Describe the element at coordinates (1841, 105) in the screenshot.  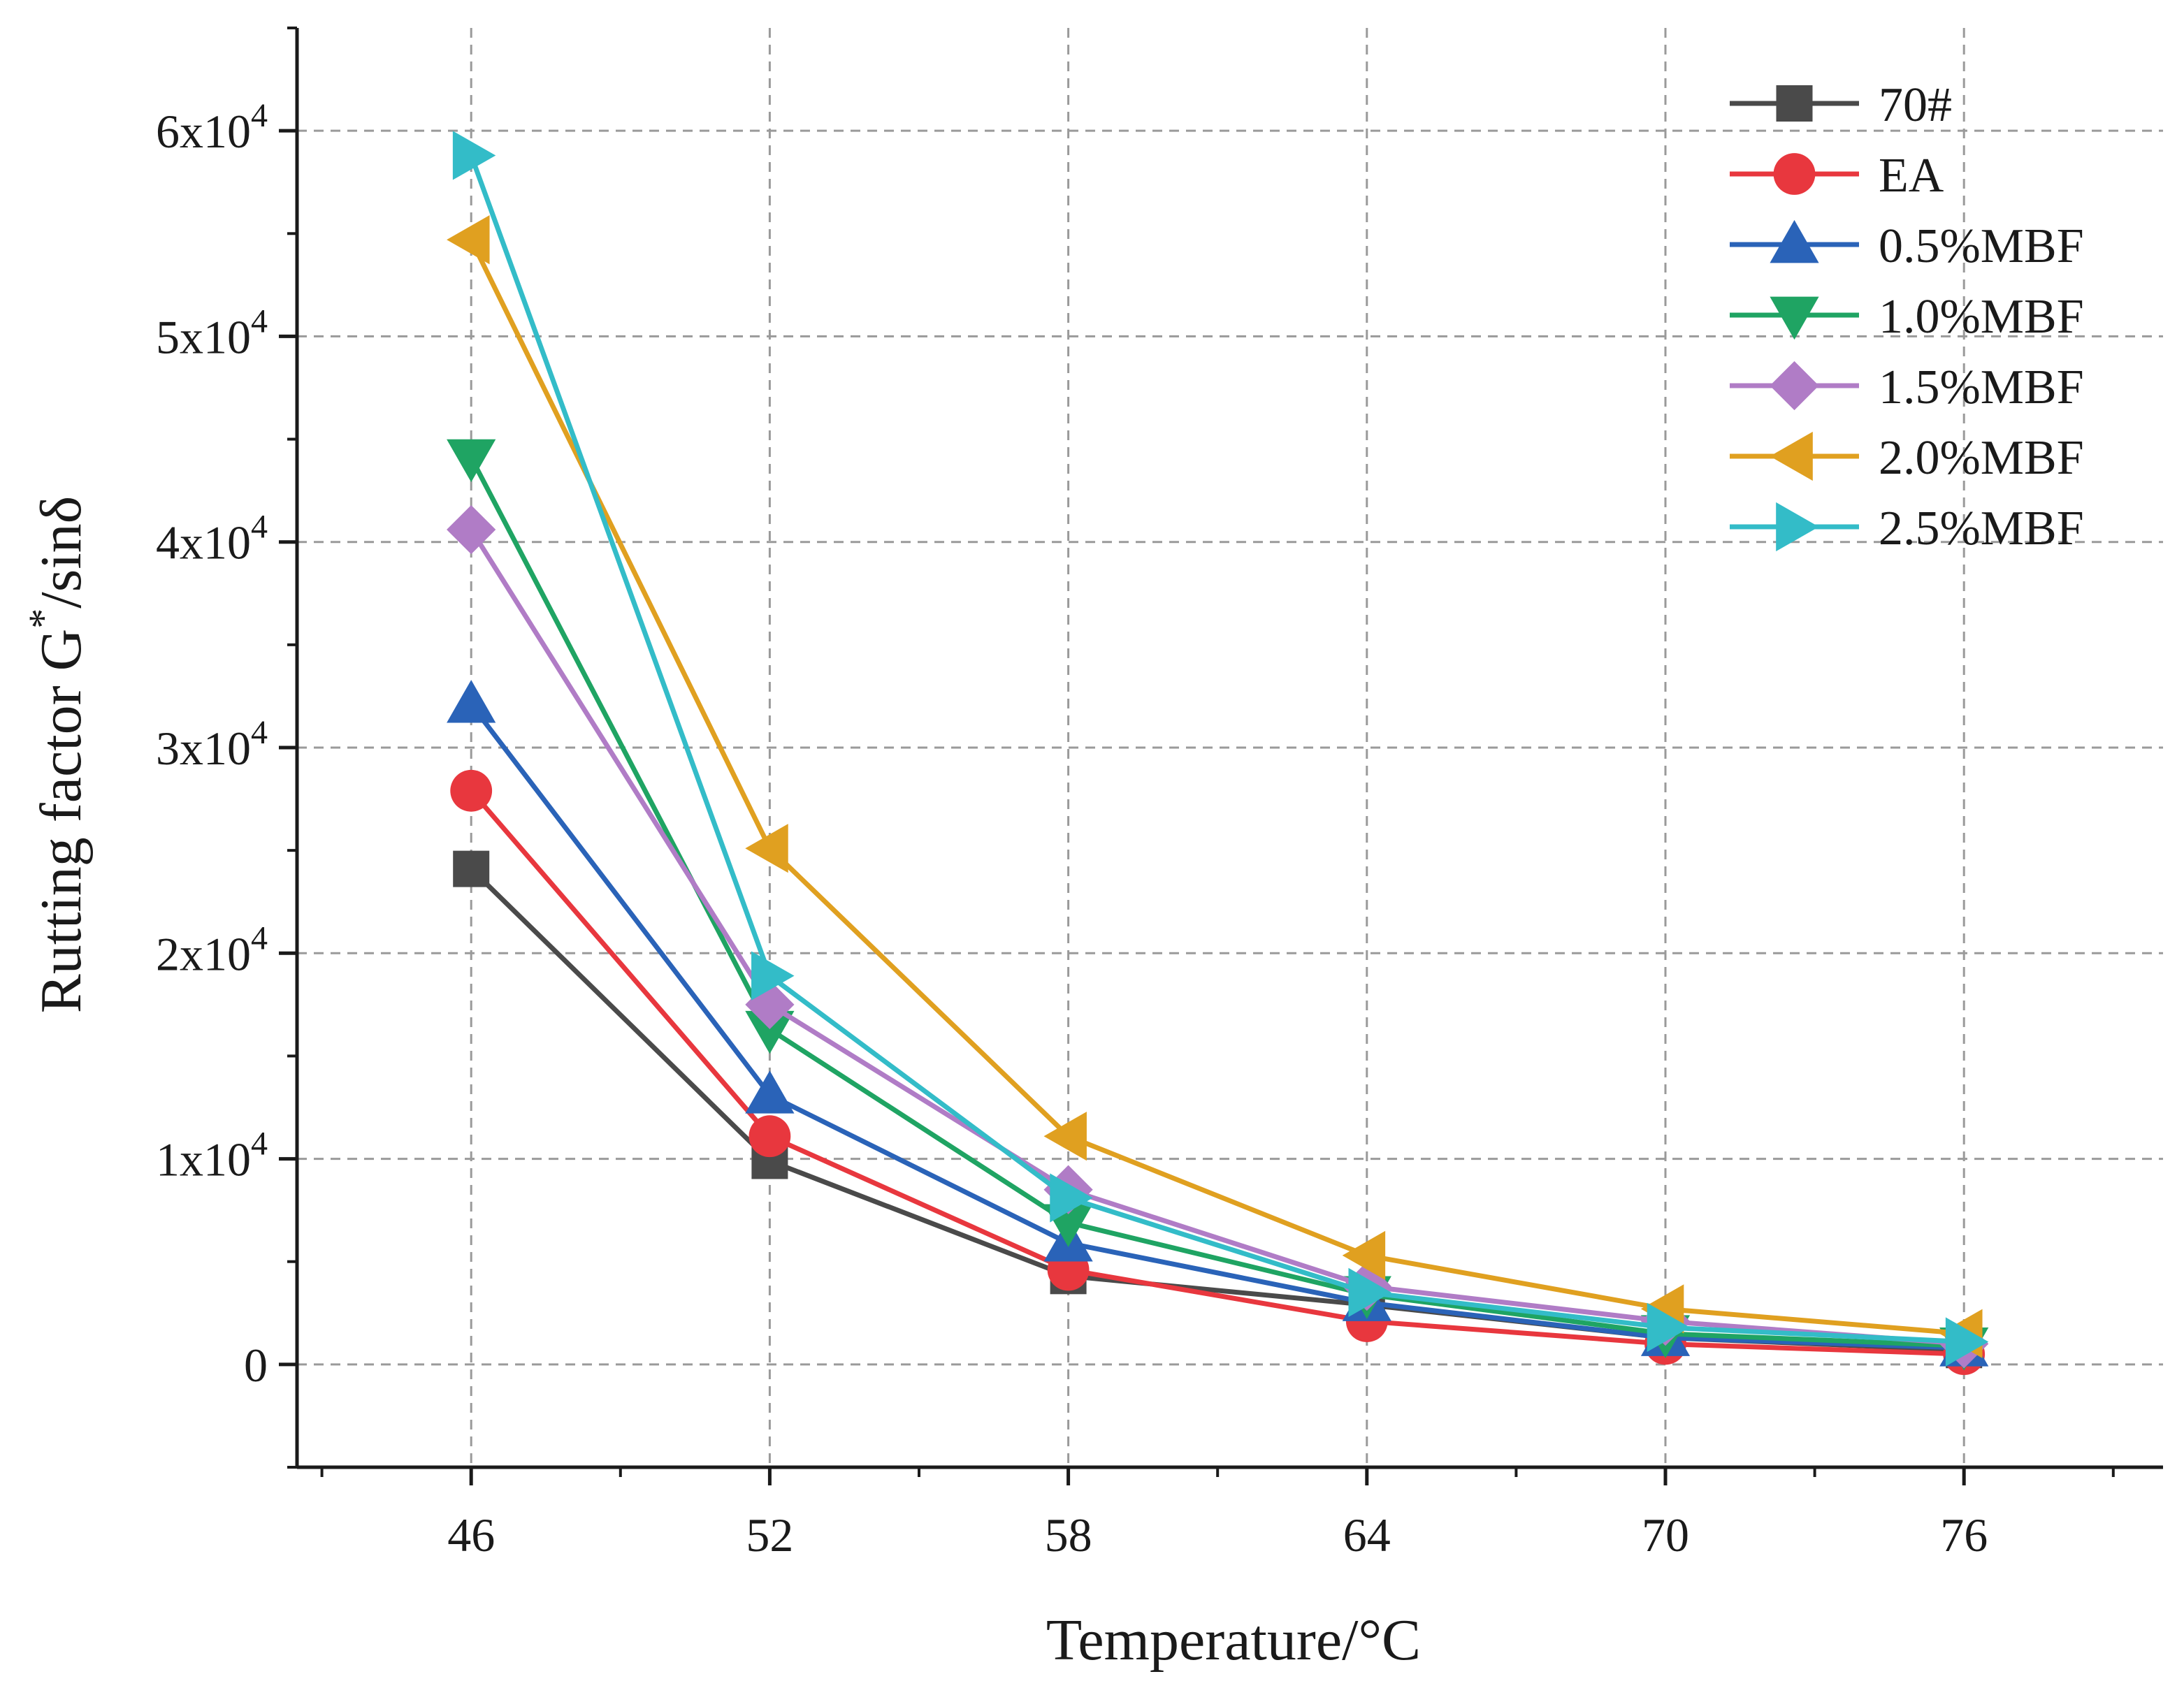
I see `legend-item: 70#` at that location.